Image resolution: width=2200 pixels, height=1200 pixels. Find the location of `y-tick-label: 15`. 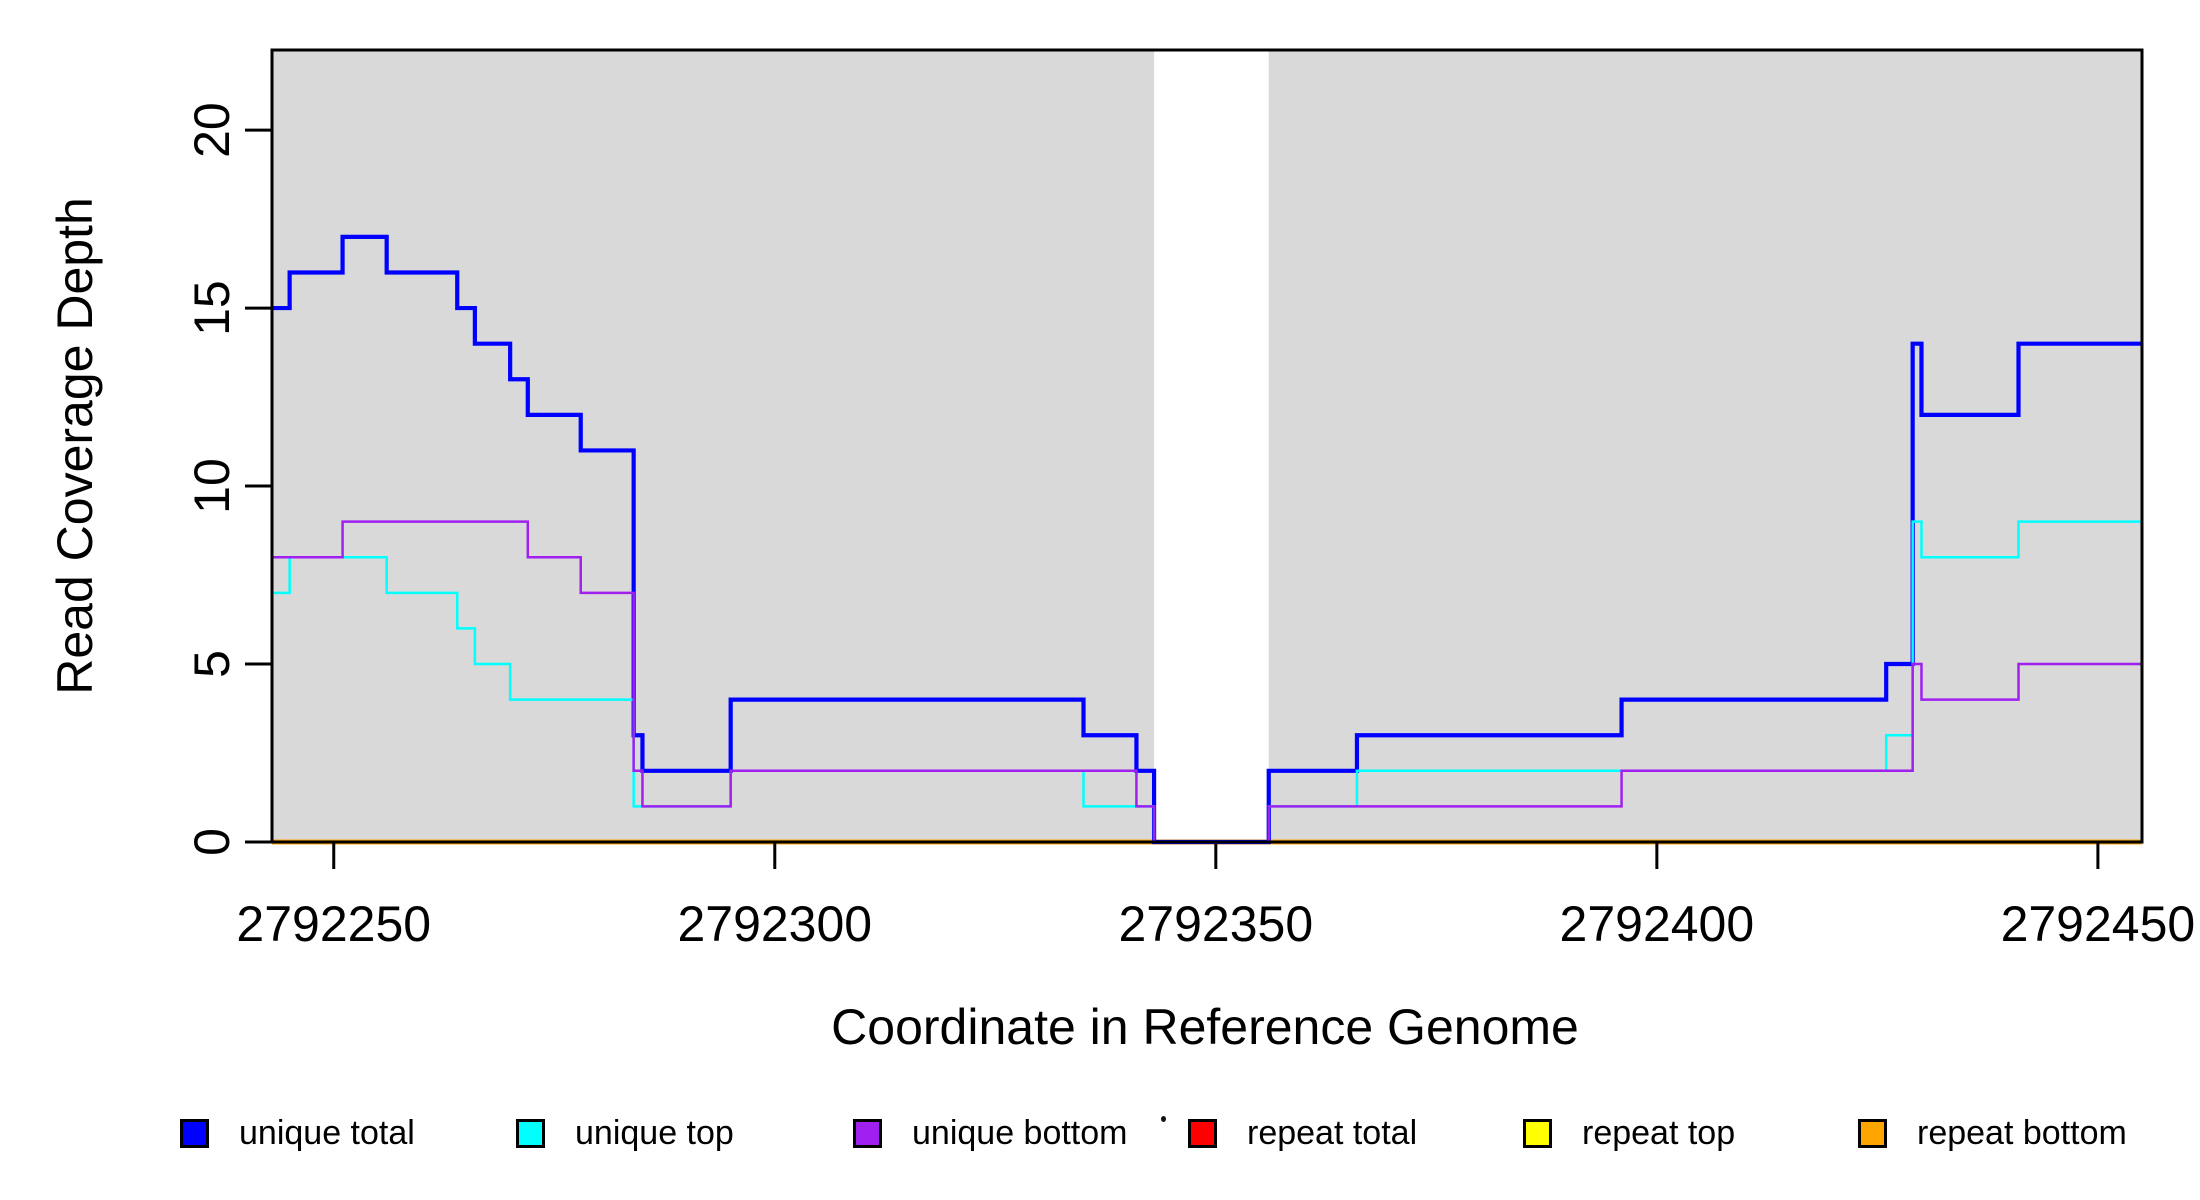

y-tick-label: 15 is located at coordinates (212, 308).